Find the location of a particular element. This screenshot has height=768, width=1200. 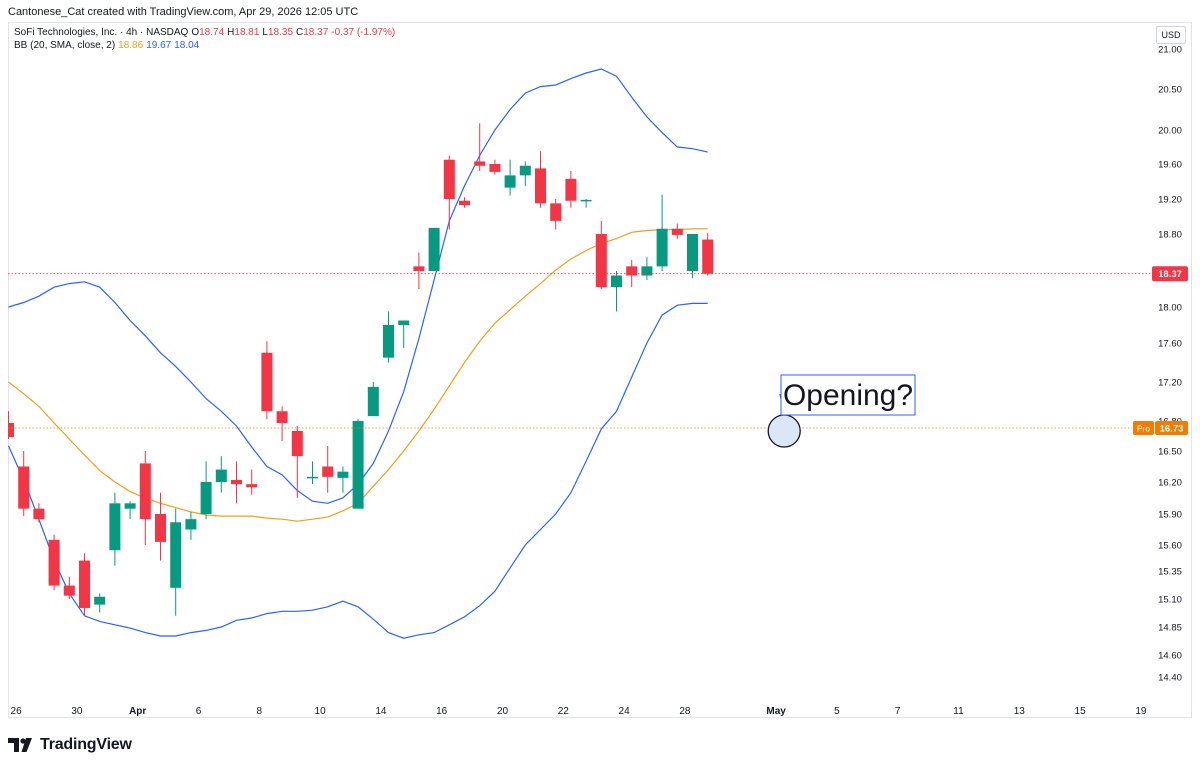

time-tick-label: May is located at coordinates (776, 711).